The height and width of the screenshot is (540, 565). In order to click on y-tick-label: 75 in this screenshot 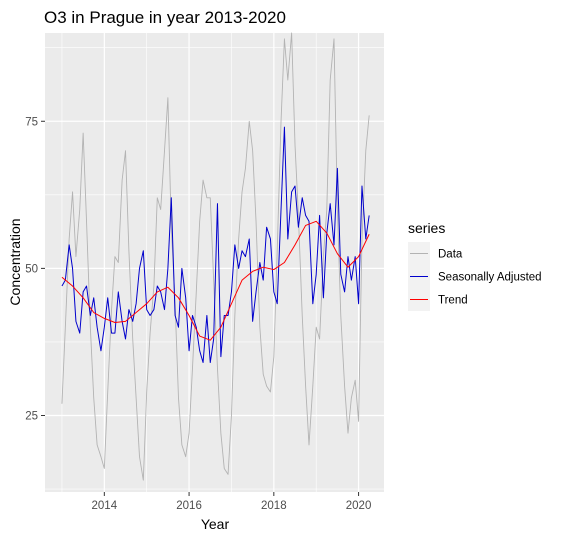, I will do `click(31, 122)`.